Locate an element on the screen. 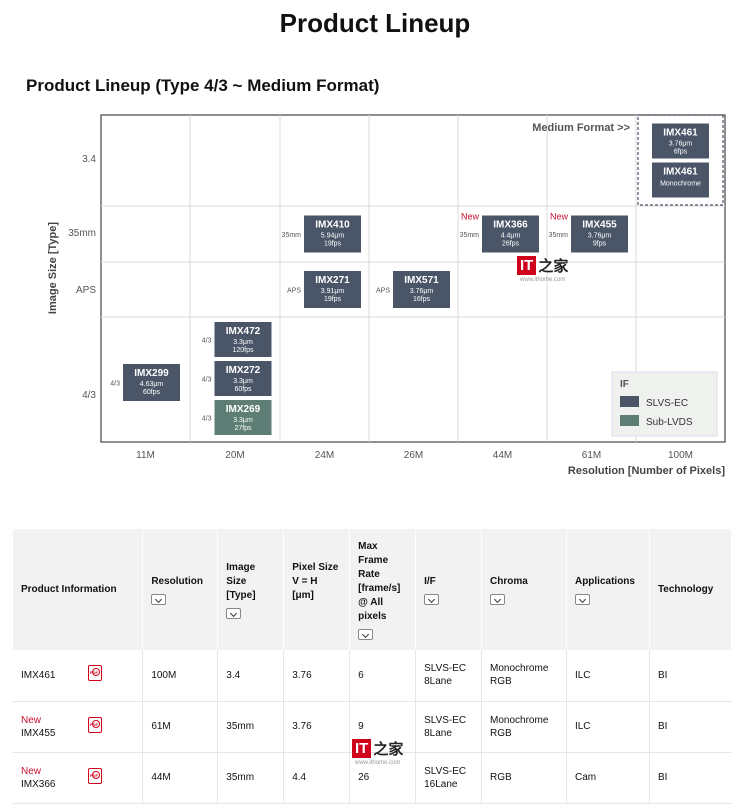 This screenshot has height=809, width=750. cell-applications: ILC is located at coordinates (608, 676).